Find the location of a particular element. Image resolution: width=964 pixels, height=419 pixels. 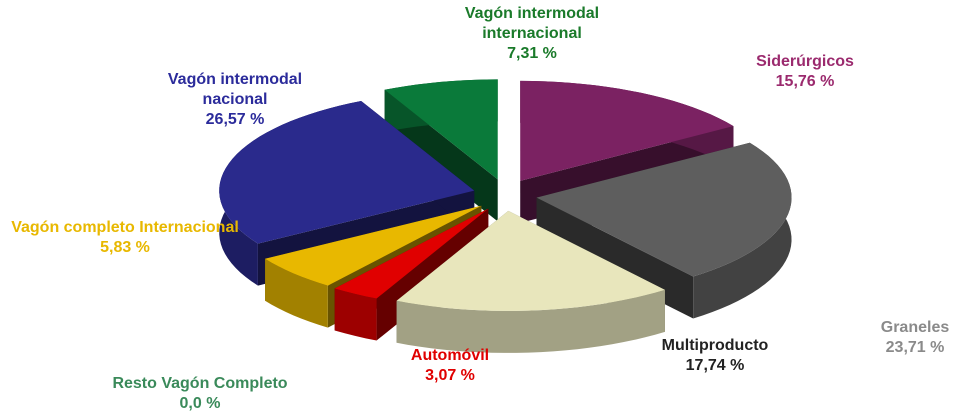

slice-label: Graneles 23,71 % is located at coordinates (914, 338).